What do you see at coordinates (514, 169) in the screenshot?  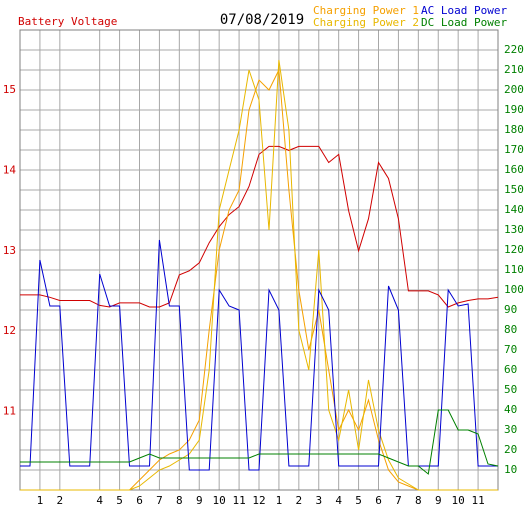 I see `y2-tick-label: 160` at bounding box center [514, 169].